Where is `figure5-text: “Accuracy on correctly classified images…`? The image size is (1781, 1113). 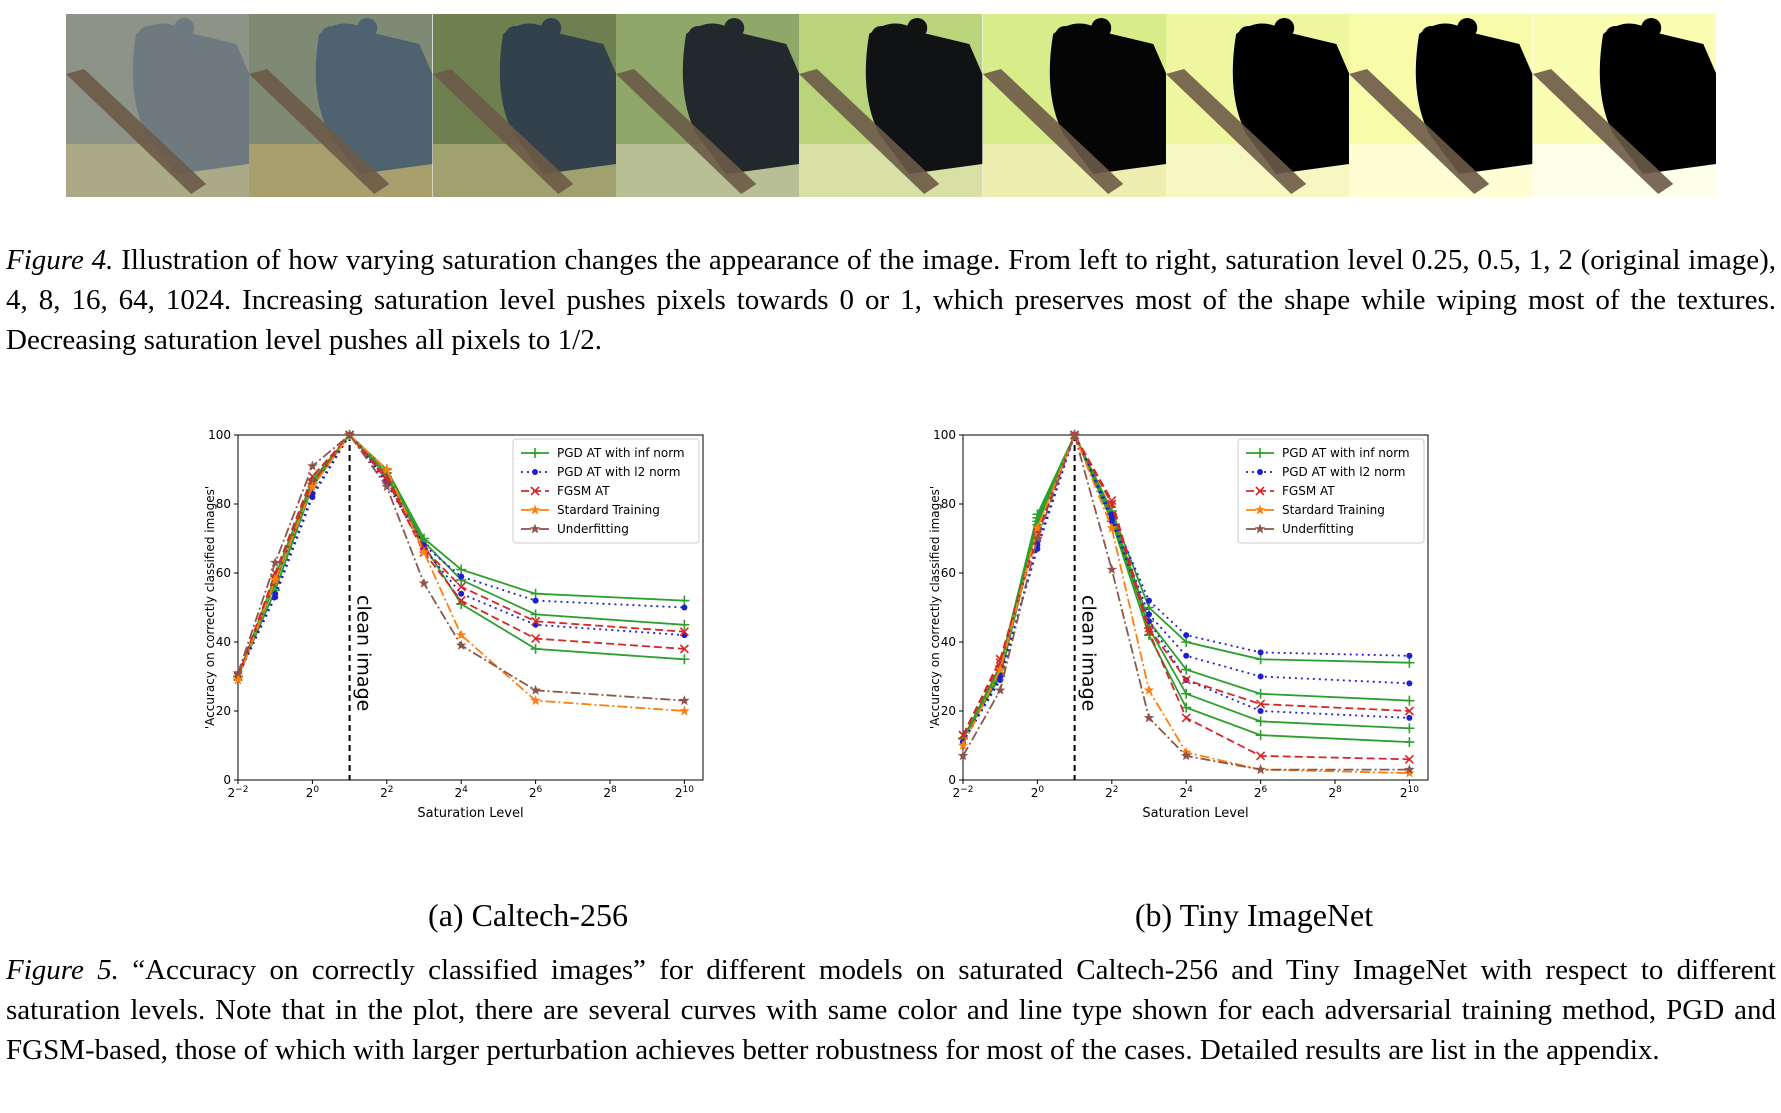
figure5-text: “Accuracy on correctly classified images… is located at coordinates (891, 1010).